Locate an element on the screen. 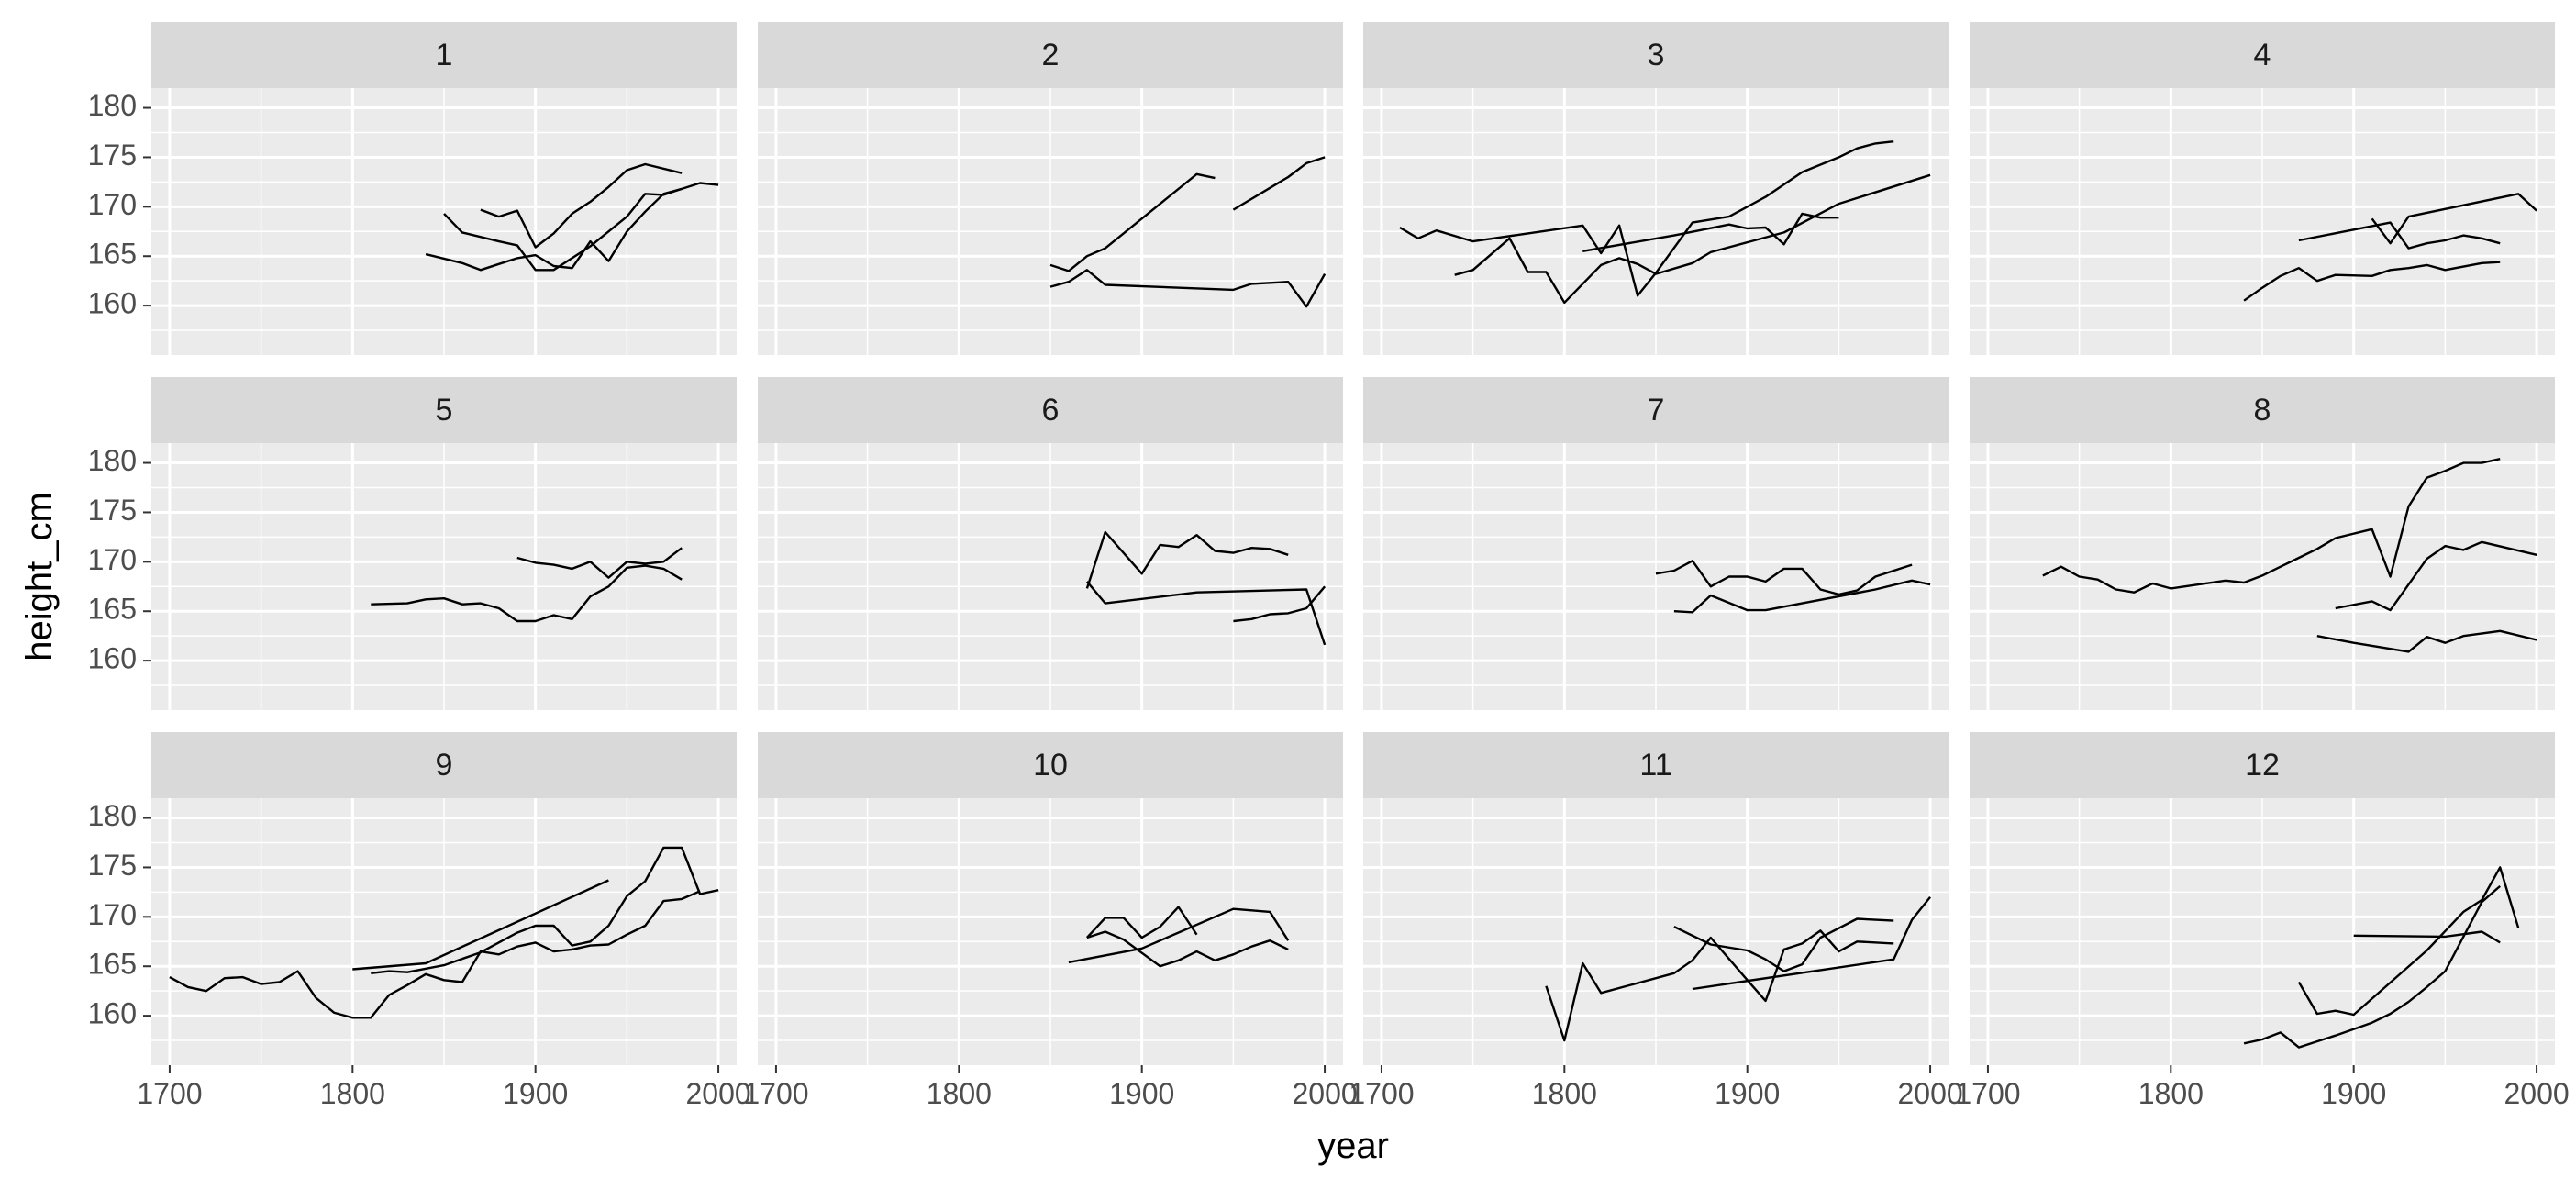  facet-panel-10: 10 1700 1800 1900 2000 is located at coordinates (1050, 921).